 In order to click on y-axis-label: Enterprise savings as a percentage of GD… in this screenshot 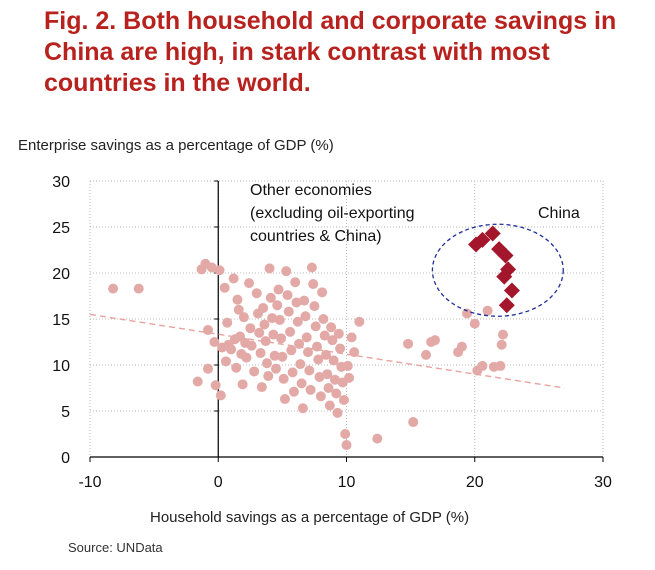, I will do `click(176, 145)`.